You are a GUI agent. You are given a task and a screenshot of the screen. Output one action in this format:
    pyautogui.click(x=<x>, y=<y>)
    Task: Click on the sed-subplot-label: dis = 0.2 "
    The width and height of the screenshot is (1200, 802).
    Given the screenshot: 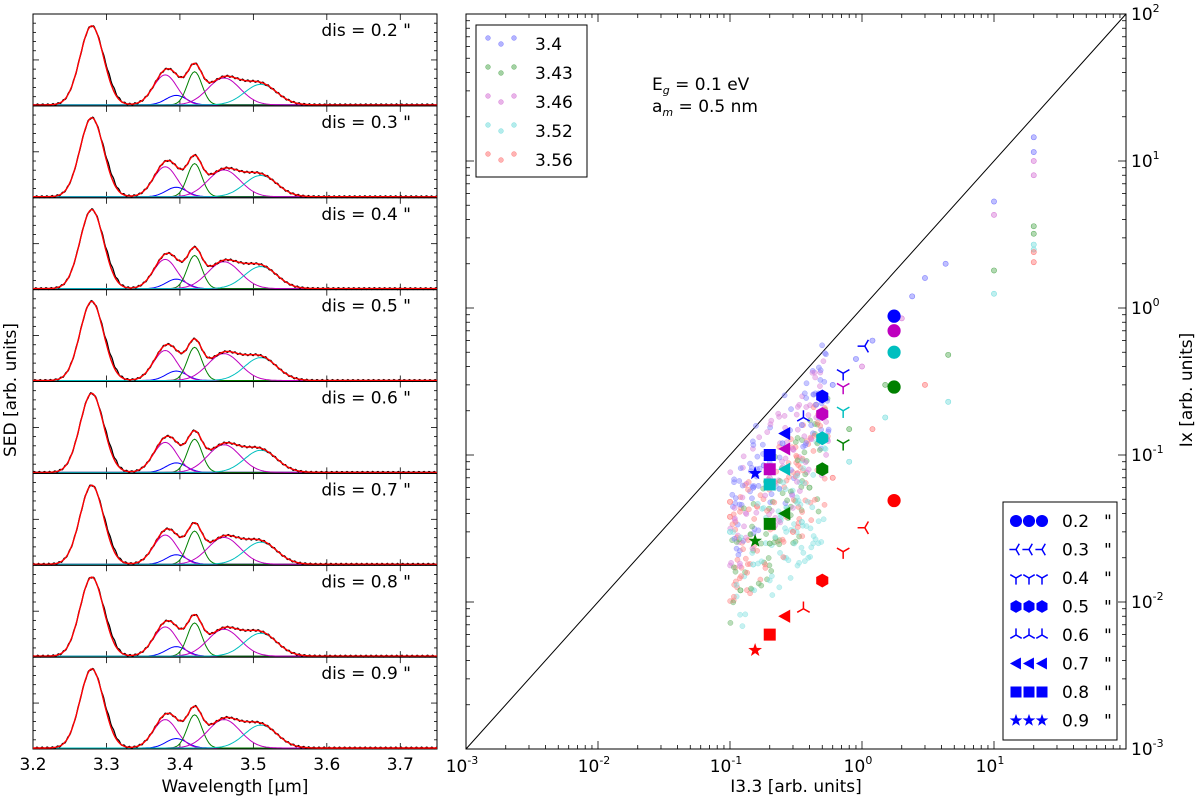 What is the action you would take?
    pyautogui.click(x=366, y=31)
    